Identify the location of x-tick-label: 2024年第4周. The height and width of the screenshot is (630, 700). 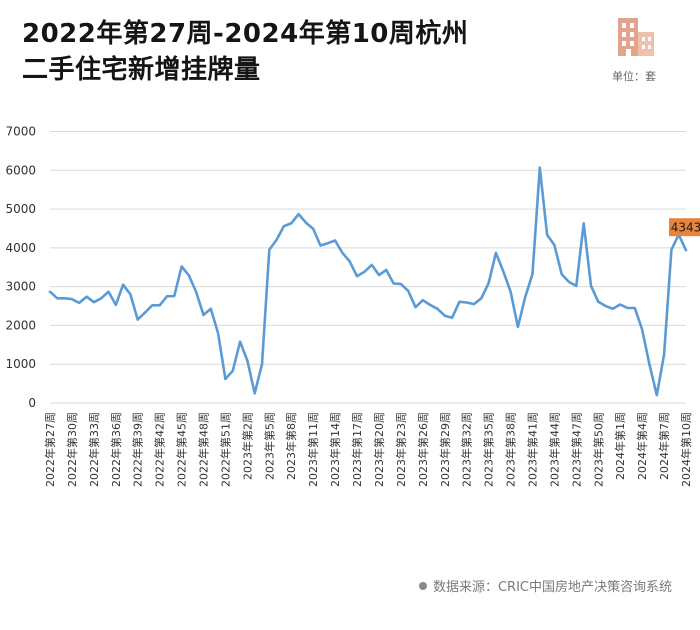
(642, 446).